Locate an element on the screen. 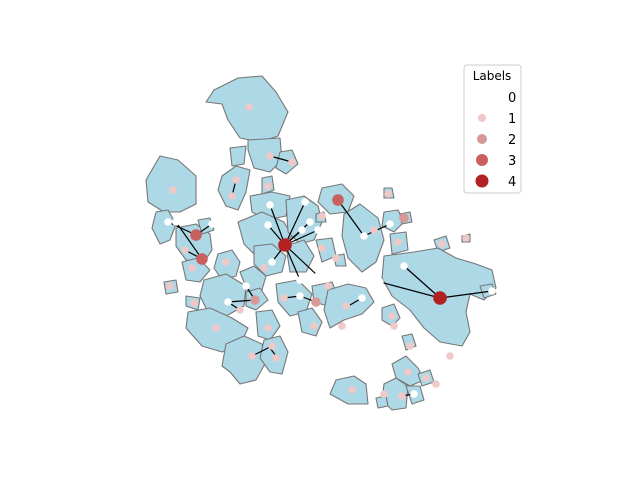  legend: Labels 0 1 2 3 4 is located at coordinates (492, 129).